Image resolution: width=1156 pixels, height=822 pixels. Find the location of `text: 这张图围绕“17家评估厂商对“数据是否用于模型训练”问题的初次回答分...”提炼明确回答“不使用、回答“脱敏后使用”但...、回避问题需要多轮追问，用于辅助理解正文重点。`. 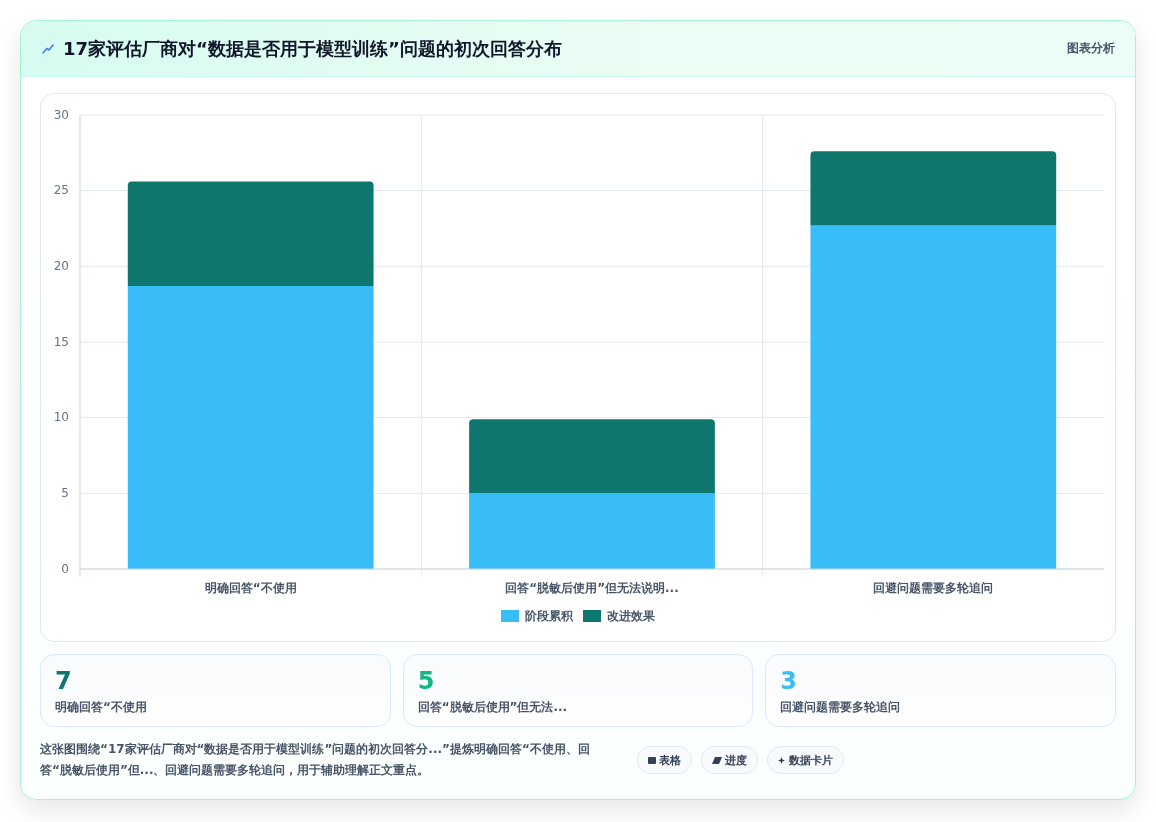

text: 这张图围绕“17家评估厂商对“数据是否用于模型训练”问题的初次回答分...”提炼明确回答“不使用、回答“脱敏后使用”但...、回避问题需要多轮追问，用于辅助理解正文重点。 is located at coordinates (315, 760).